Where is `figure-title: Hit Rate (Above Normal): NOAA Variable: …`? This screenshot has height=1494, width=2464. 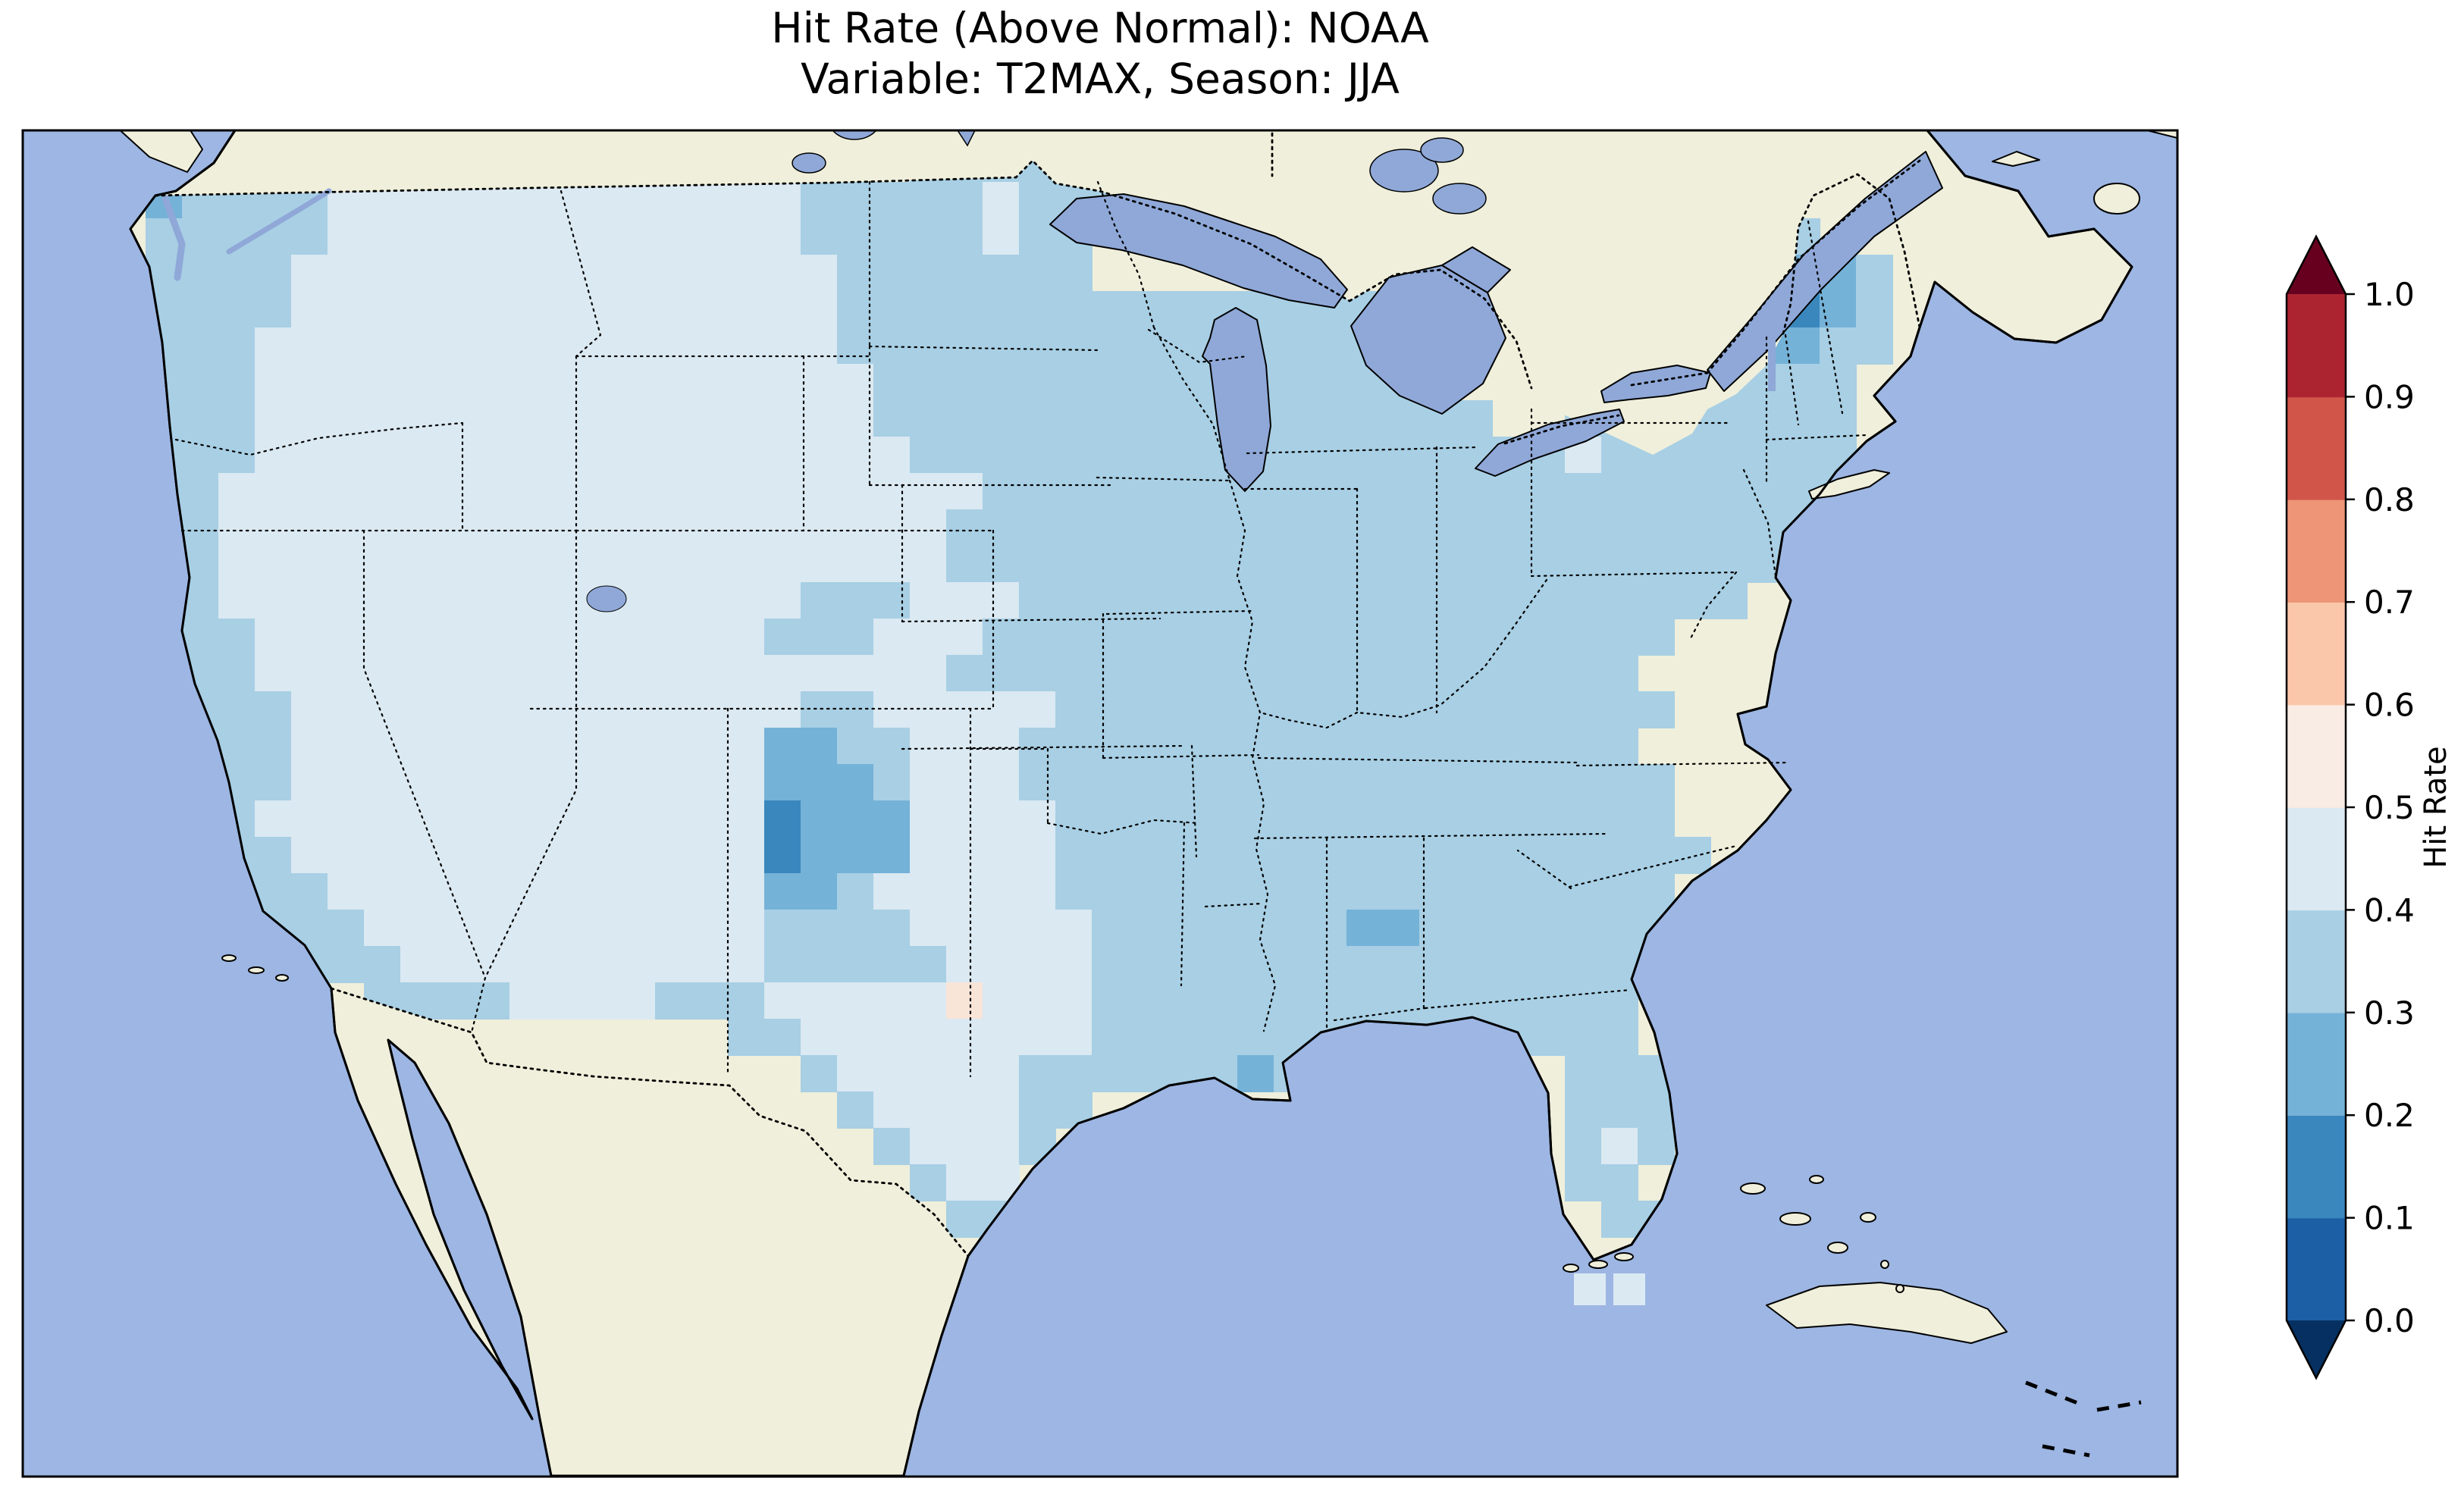
figure-title: Hit Rate (Above Normal): NOAA Variable: … is located at coordinates (1100, 54).